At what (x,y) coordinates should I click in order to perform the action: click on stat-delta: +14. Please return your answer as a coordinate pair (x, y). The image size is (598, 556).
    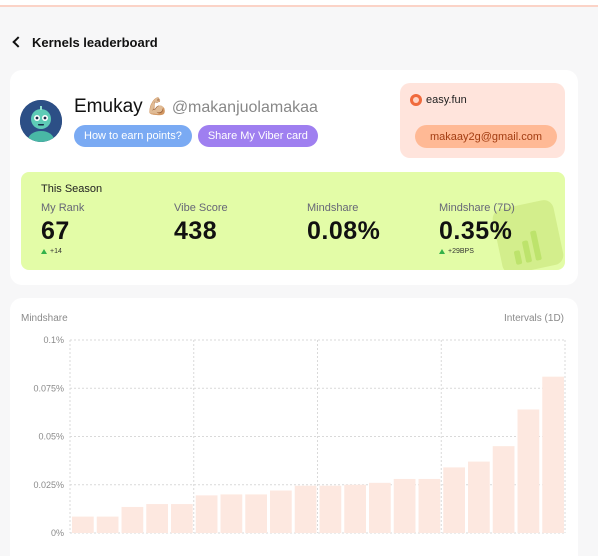
    Looking at the image, I should click on (62, 251).